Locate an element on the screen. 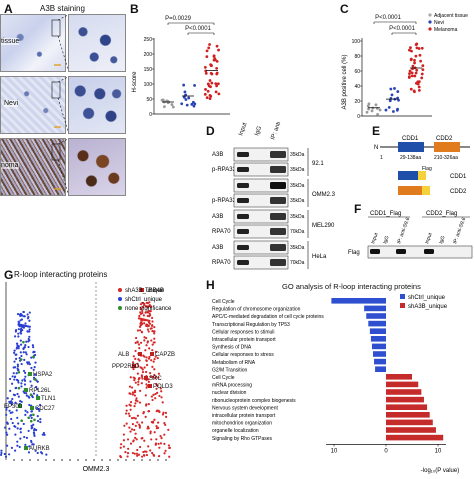 The width and height of the screenshot is (474, 479). panel-c-letter: C is located at coordinates (344, 9).